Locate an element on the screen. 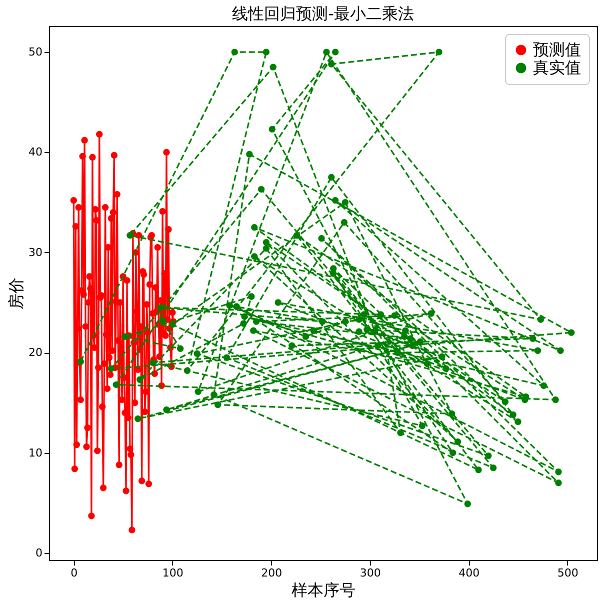  chart-title: 线性回归预测-最小二乘法 is located at coordinates (323, 13).